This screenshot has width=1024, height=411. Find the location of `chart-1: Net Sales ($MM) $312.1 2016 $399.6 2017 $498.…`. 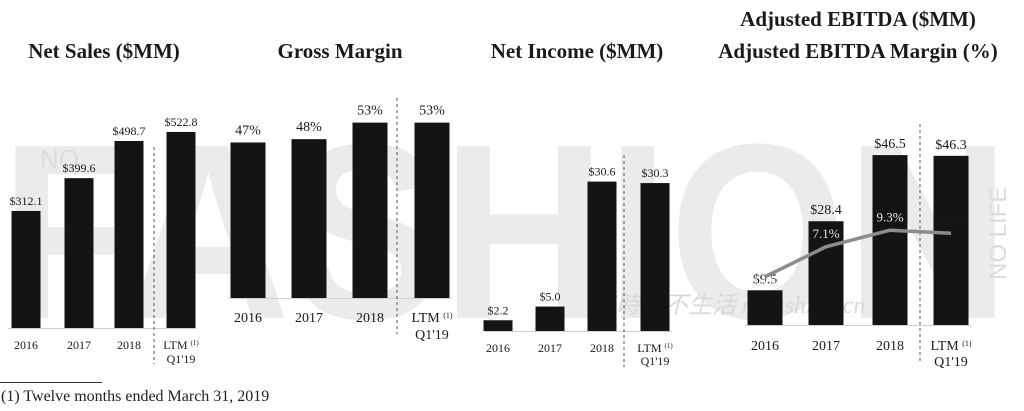

chart-1: Net Sales ($MM) $312.1 2016 $399.6 2017 $498.… is located at coordinates (103, 202).